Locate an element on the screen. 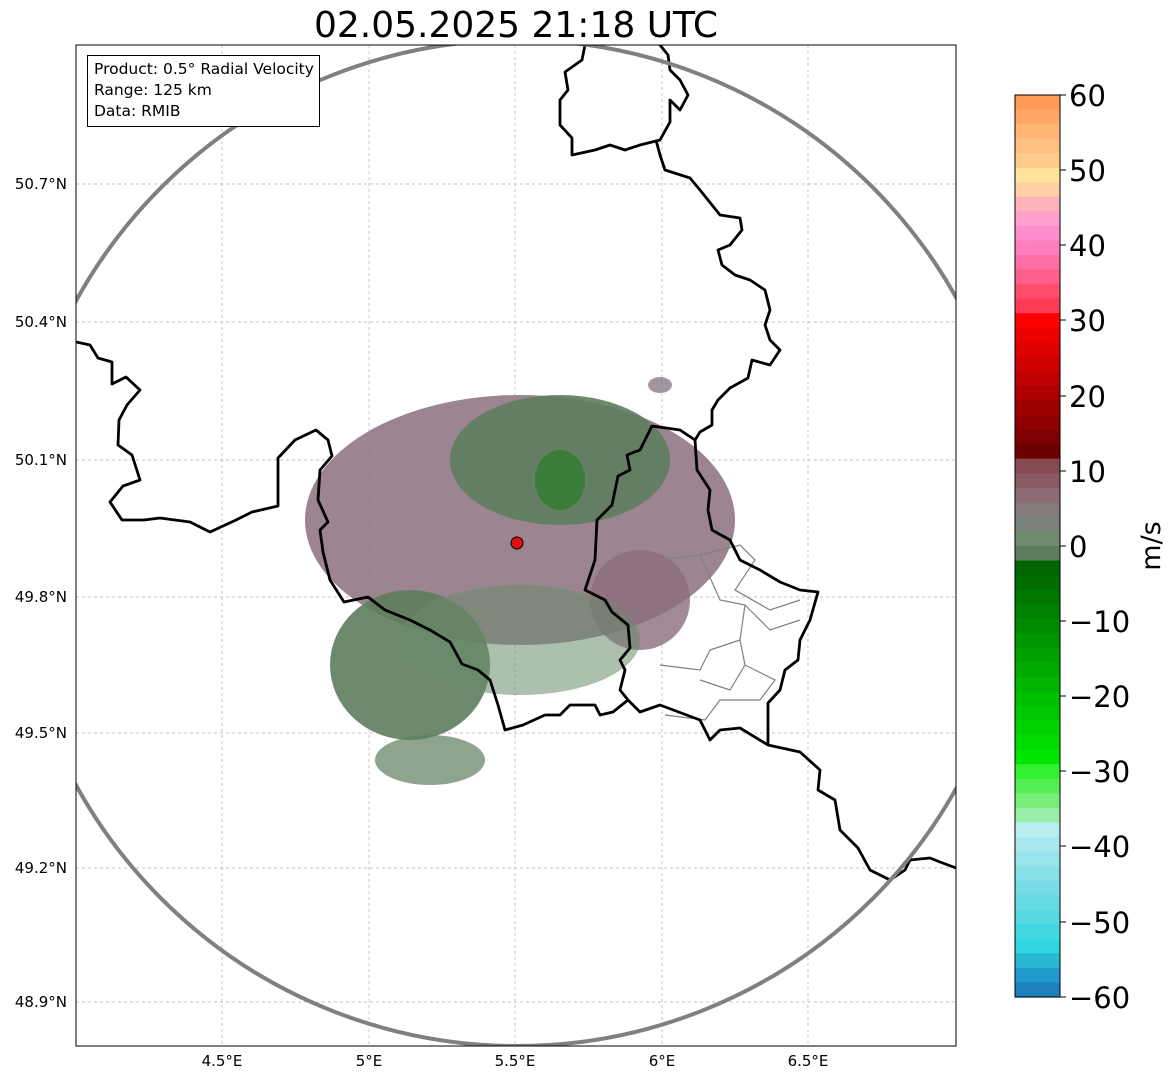 Image resolution: width=1171 pixels, height=1081 pixels. colorbar-tick-label: 60 is located at coordinates (1087, 96).